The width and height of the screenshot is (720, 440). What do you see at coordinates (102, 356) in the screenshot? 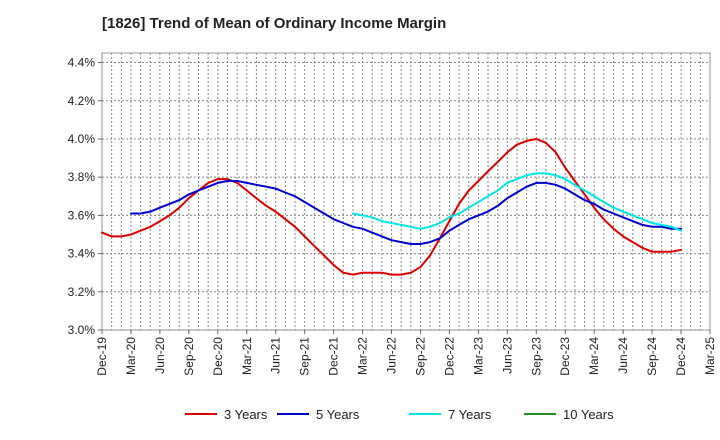
I see `x-tick-label: Dec-19` at bounding box center [102, 356].